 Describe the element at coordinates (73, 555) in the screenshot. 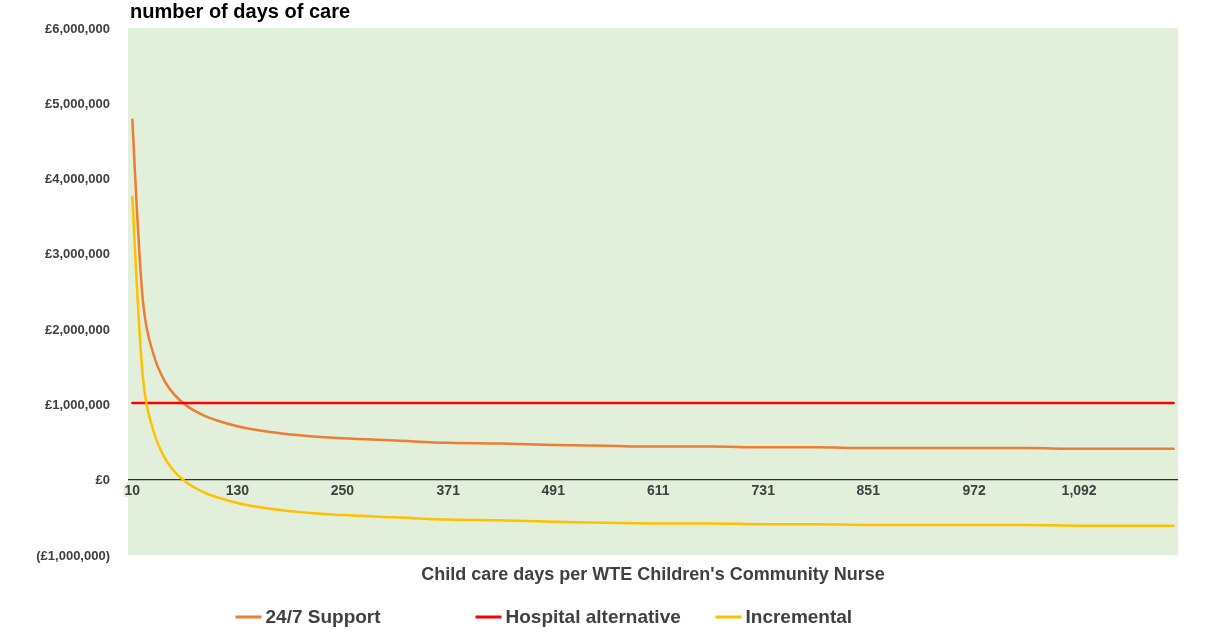

I see `y-tick-label: (£1,000,000)` at that location.